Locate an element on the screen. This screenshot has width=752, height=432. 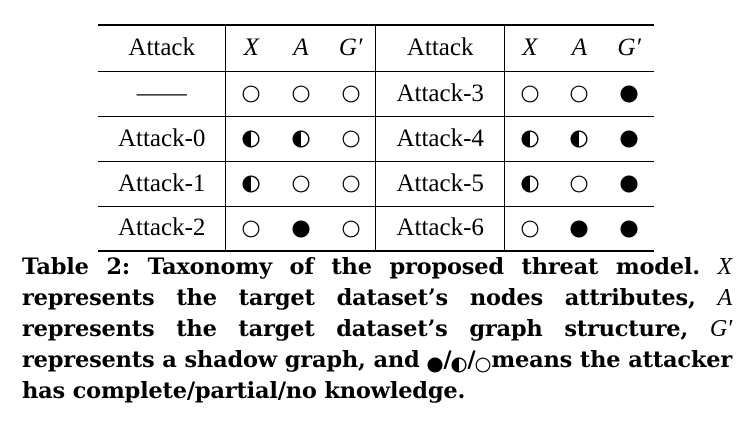
header-x-right: X is located at coordinates (530, 48).